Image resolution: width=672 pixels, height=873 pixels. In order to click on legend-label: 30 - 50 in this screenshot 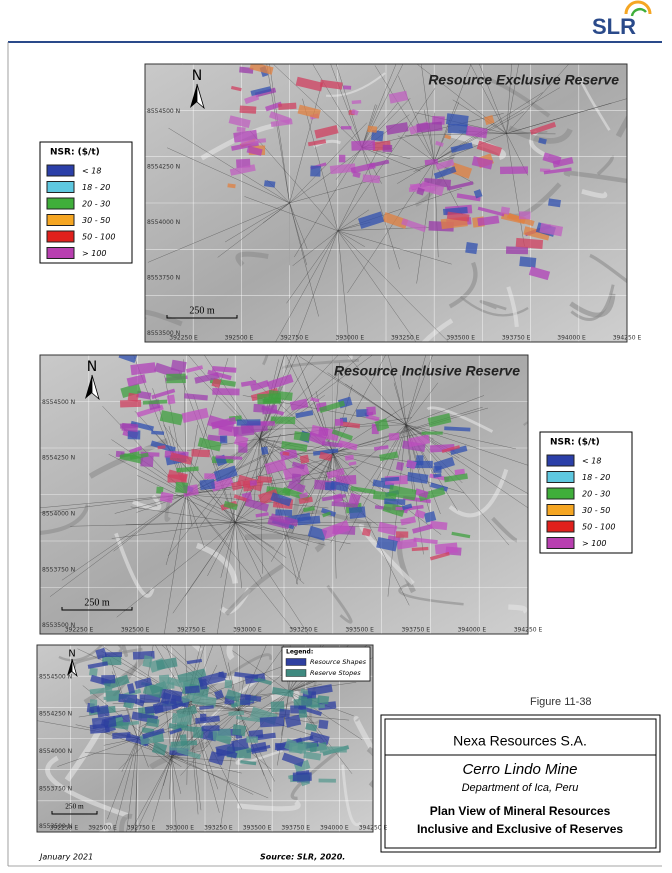, I will do `click(96, 220)`.